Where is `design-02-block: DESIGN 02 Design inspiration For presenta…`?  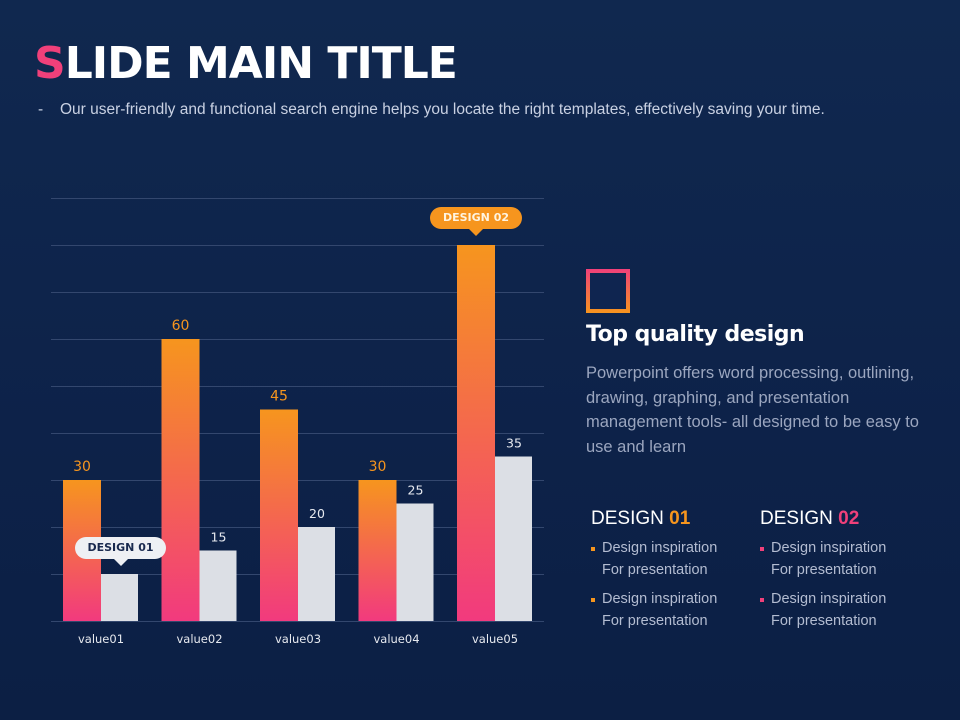 design-02-block: DESIGN 02 Design inspiration For presenta… is located at coordinates (840, 573).